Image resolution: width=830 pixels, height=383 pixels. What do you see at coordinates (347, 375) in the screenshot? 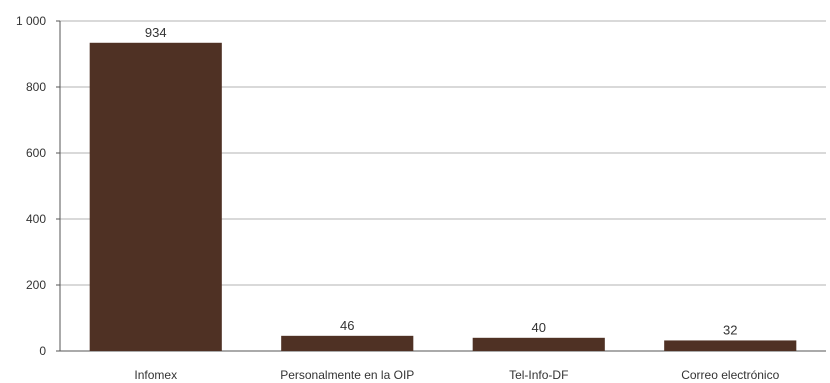
I see `x-tick-label: Personalmente en la OIP` at bounding box center [347, 375].